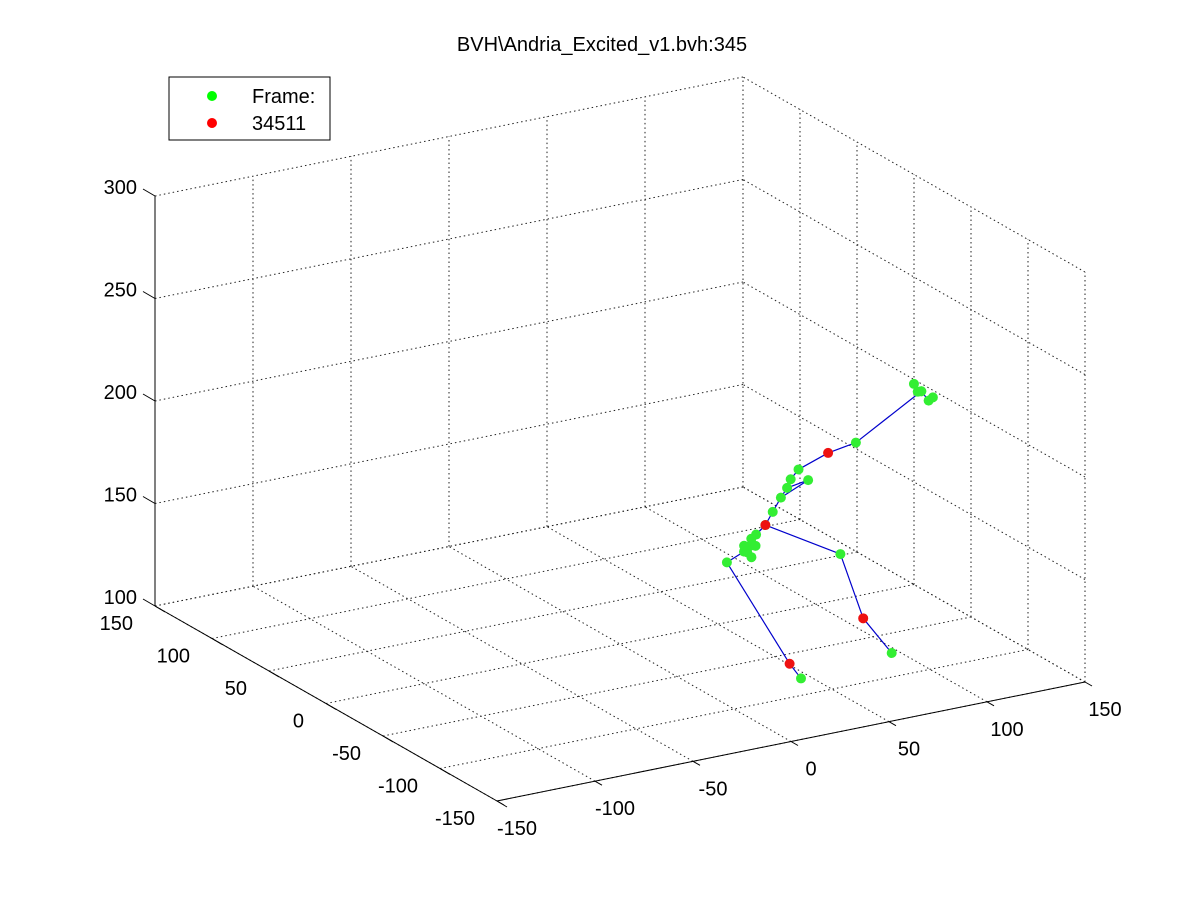 Image resolution: width=1201 pixels, height=901 pixels. What do you see at coordinates (517, 829) in the screenshot?
I see `x-tick-label: -150` at bounding box center [517, 829].